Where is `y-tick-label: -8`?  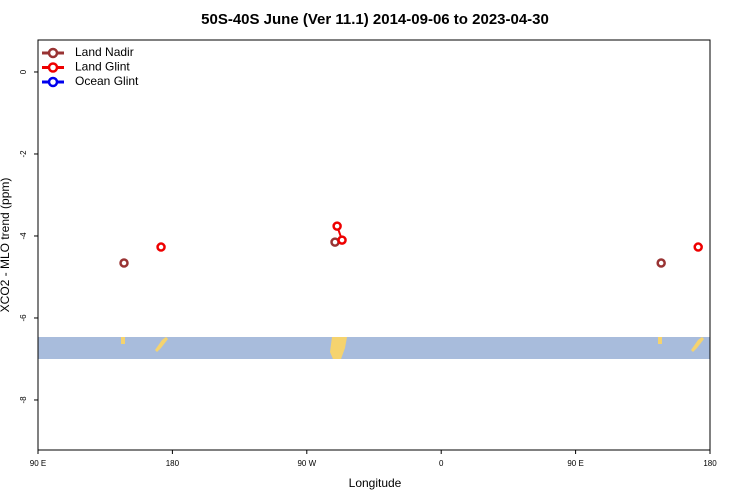
y-tick-label: -8 is located at coordinates (23, 400).